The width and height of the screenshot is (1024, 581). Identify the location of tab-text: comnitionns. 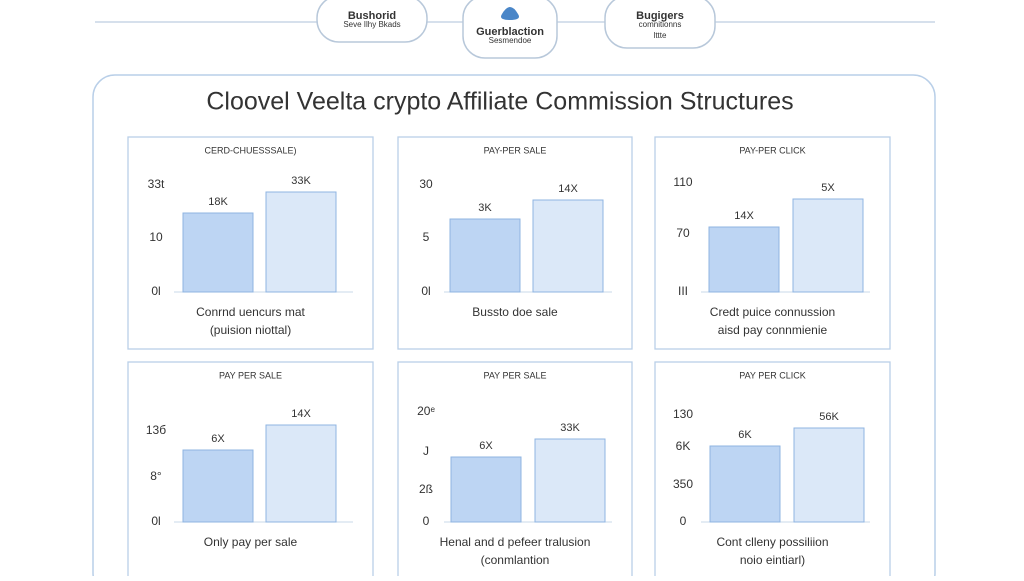
(660, 24).